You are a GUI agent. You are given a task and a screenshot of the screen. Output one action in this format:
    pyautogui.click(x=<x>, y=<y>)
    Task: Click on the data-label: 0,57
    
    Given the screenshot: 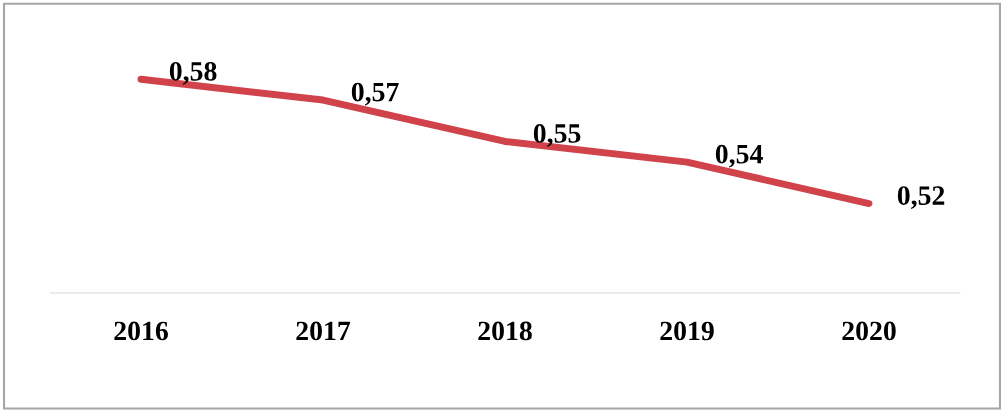 What is the action you would take?
    pyautogui.click(x=375, y=94)
    